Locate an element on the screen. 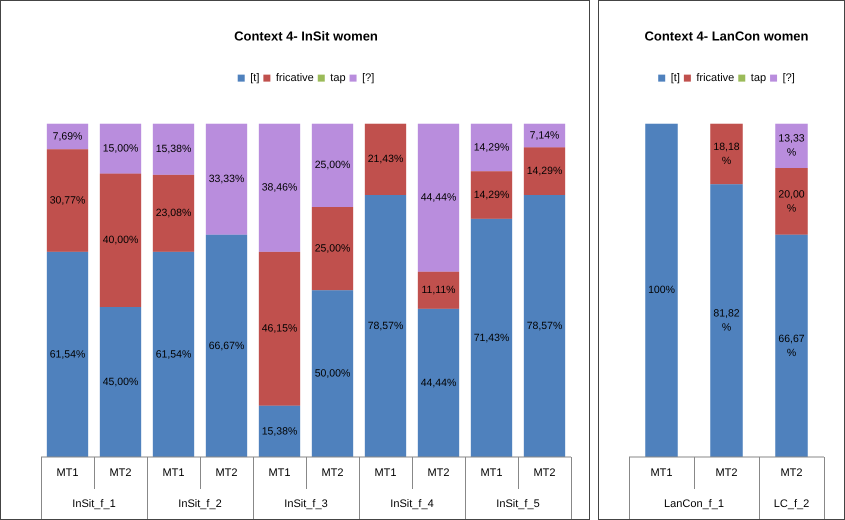 This screenshot has height=520, width=845. data-label: 21,43% is located at coordinates (386, 159).